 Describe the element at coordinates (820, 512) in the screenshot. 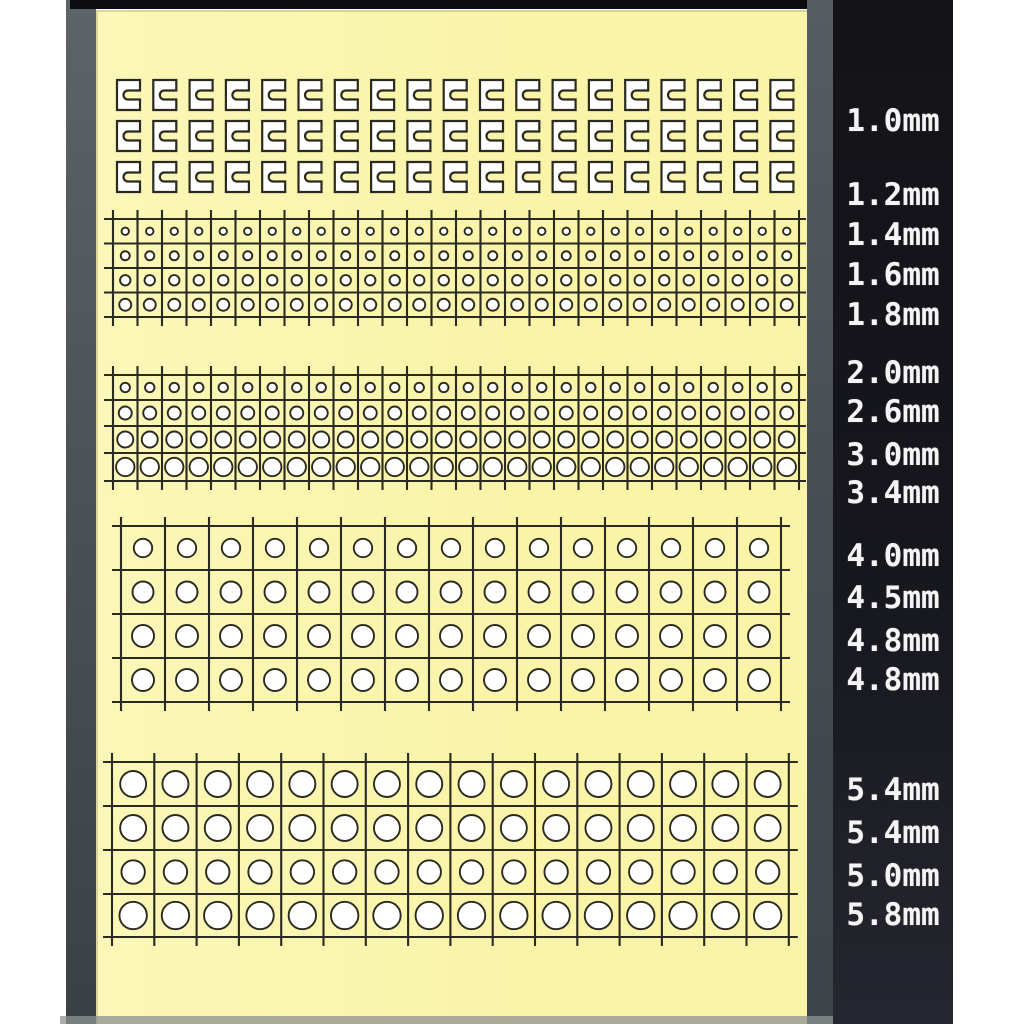

I see `sheet-right-edge` at that location.